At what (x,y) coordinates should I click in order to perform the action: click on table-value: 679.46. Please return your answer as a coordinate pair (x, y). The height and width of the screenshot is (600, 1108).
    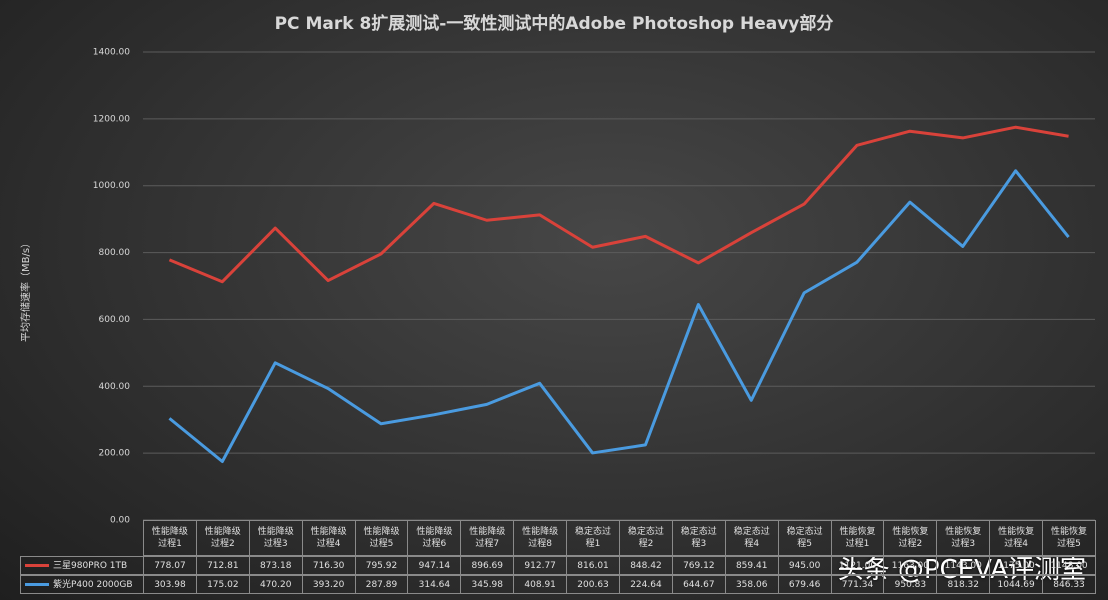
    Looking at the image, I should click on (804, 584).